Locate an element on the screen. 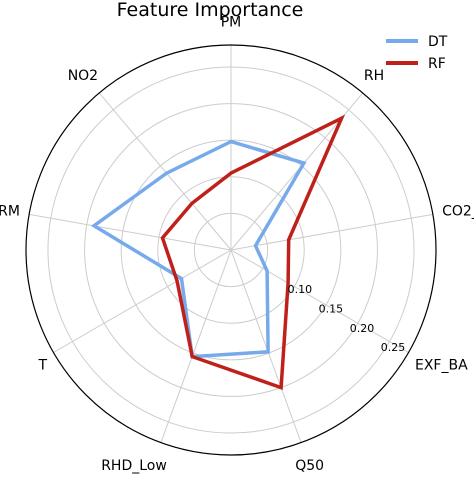  radial-tick-label: 0.10 is located at coordinates (300, 289).